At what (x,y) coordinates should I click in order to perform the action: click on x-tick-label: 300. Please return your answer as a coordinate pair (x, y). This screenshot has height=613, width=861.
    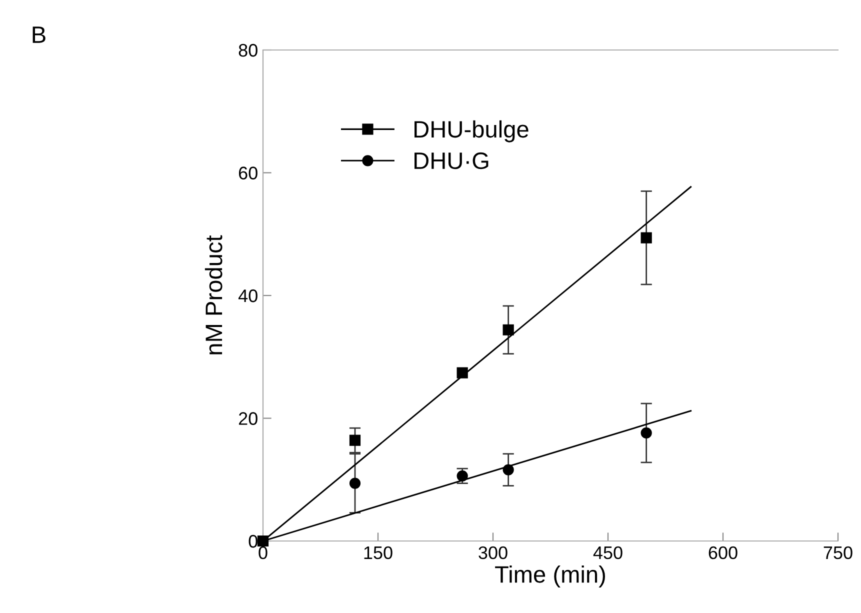
    Looking at the image, I should click on (493, 553).